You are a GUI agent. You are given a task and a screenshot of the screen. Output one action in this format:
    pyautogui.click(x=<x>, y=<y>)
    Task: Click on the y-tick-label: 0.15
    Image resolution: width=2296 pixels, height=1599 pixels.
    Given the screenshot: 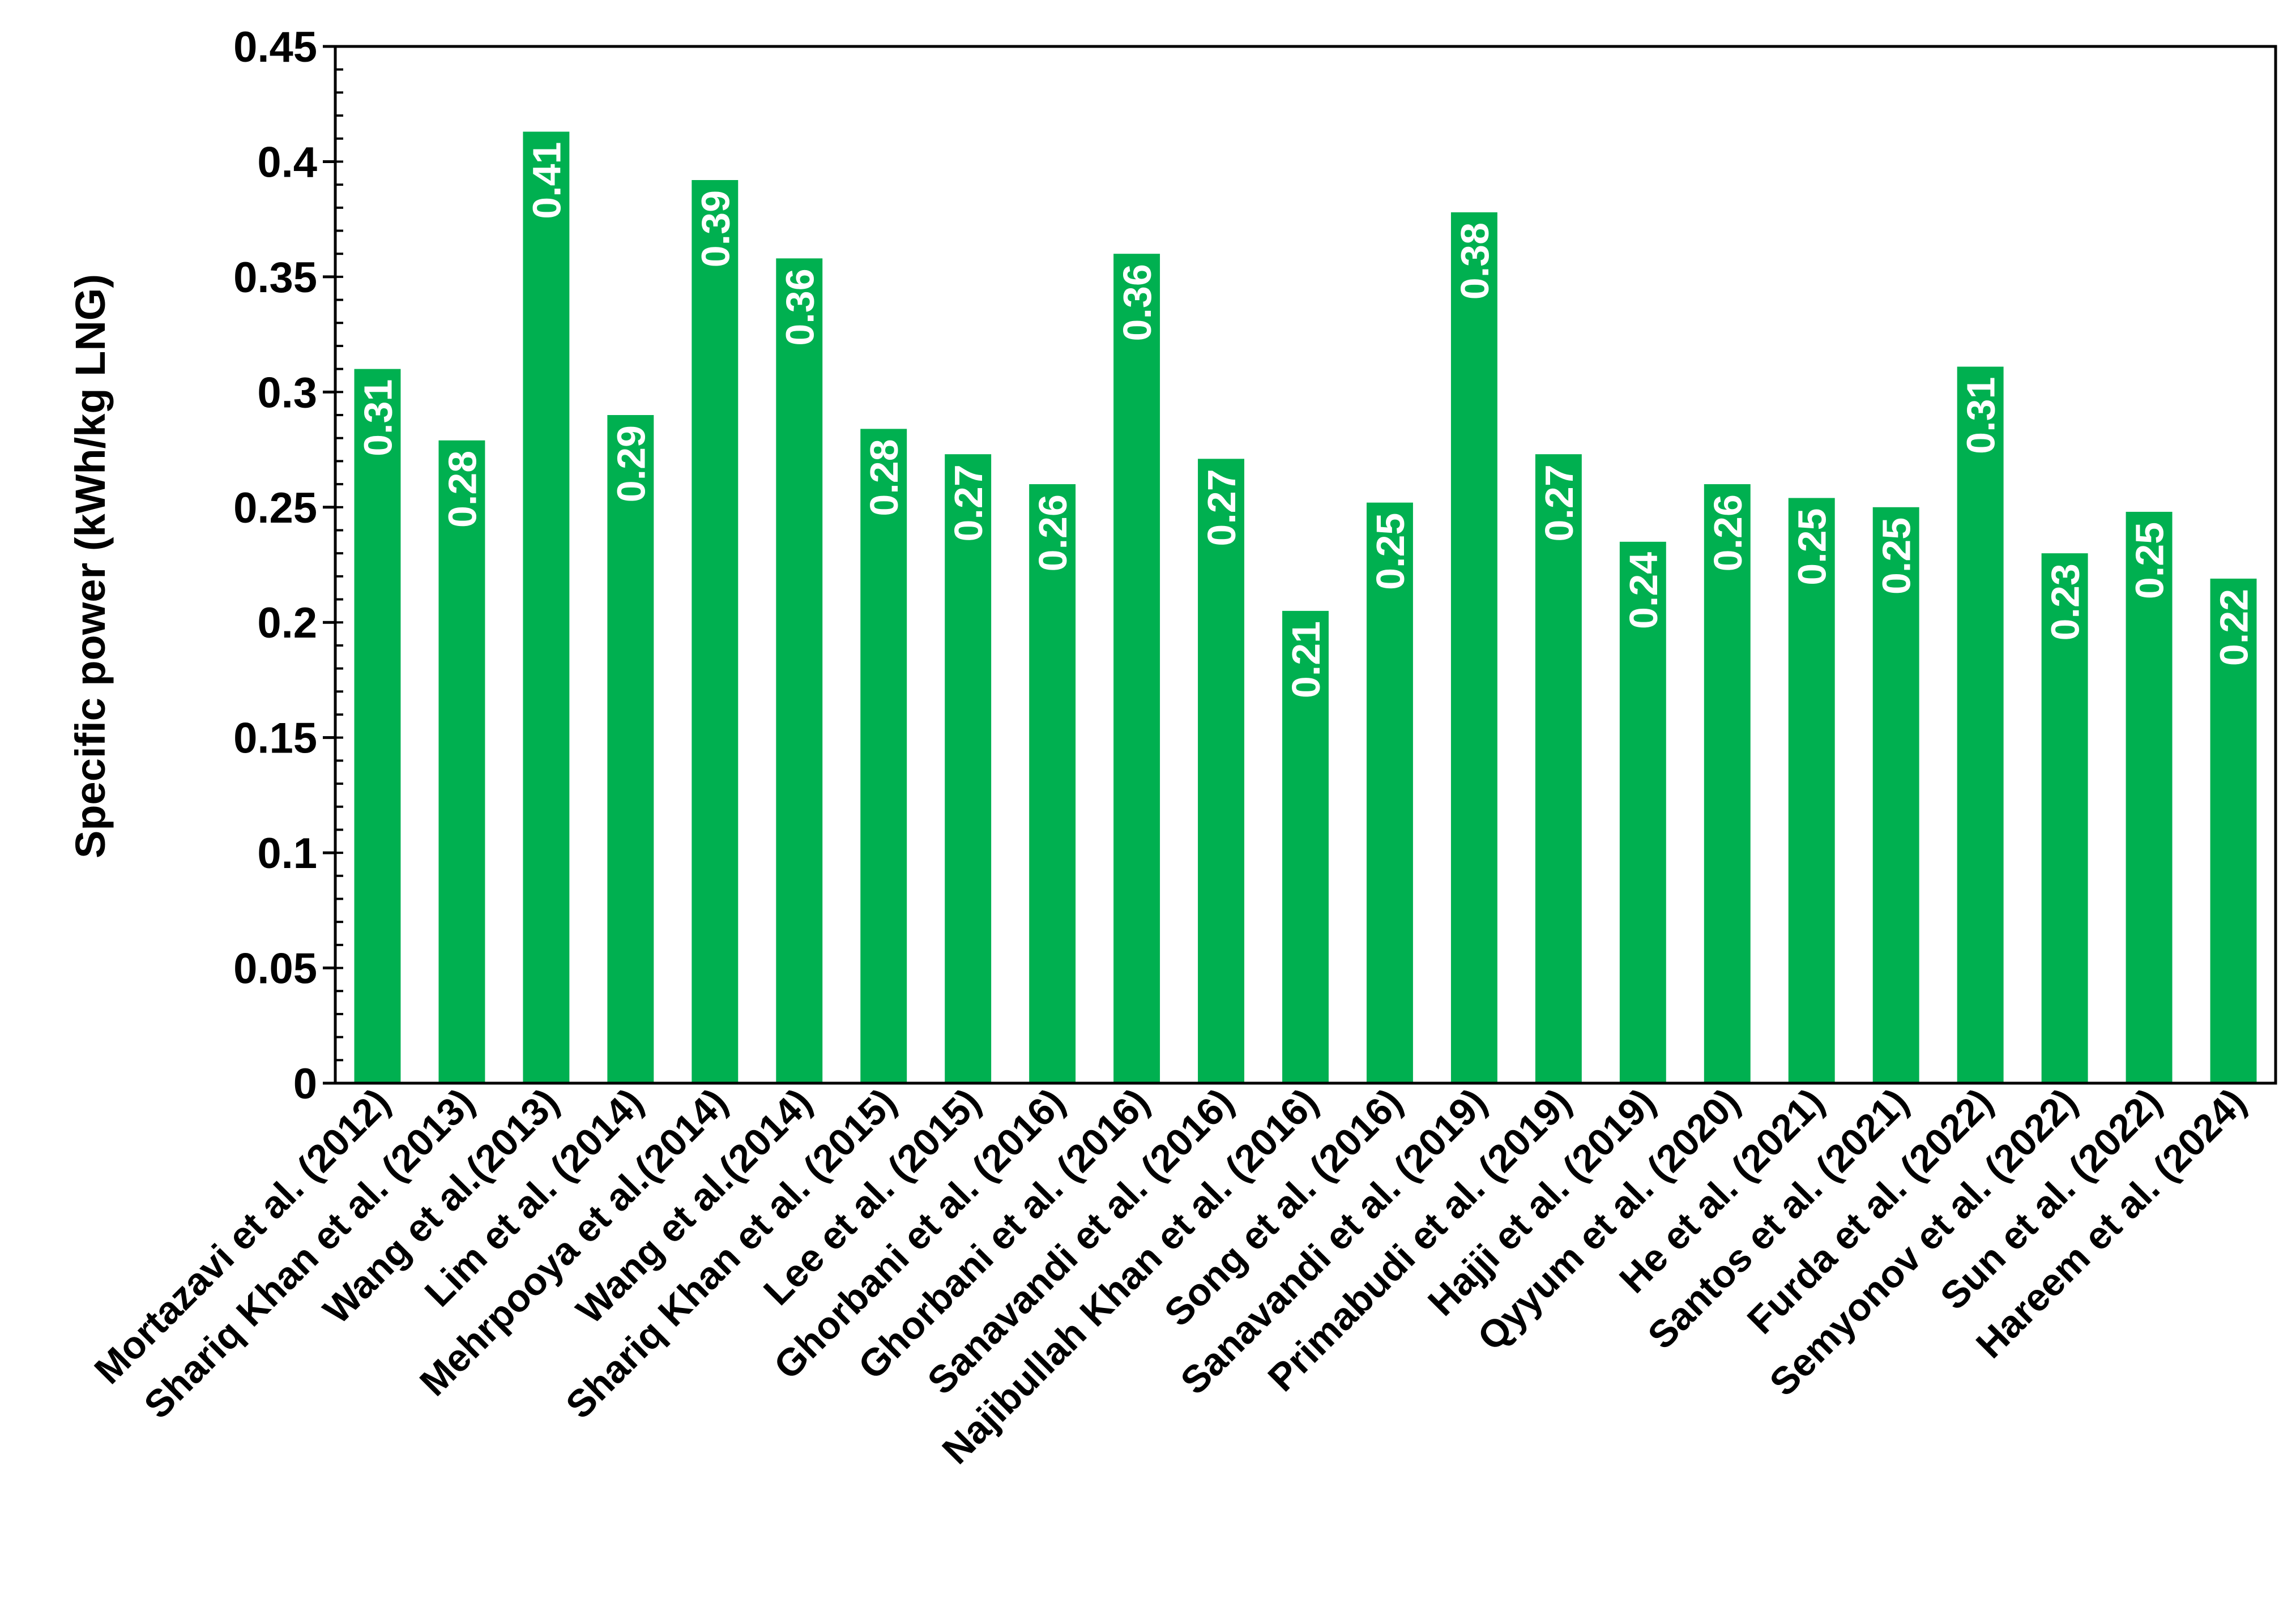 What is the action you would take?
    pyautogui.click(x=275, y=739)
    